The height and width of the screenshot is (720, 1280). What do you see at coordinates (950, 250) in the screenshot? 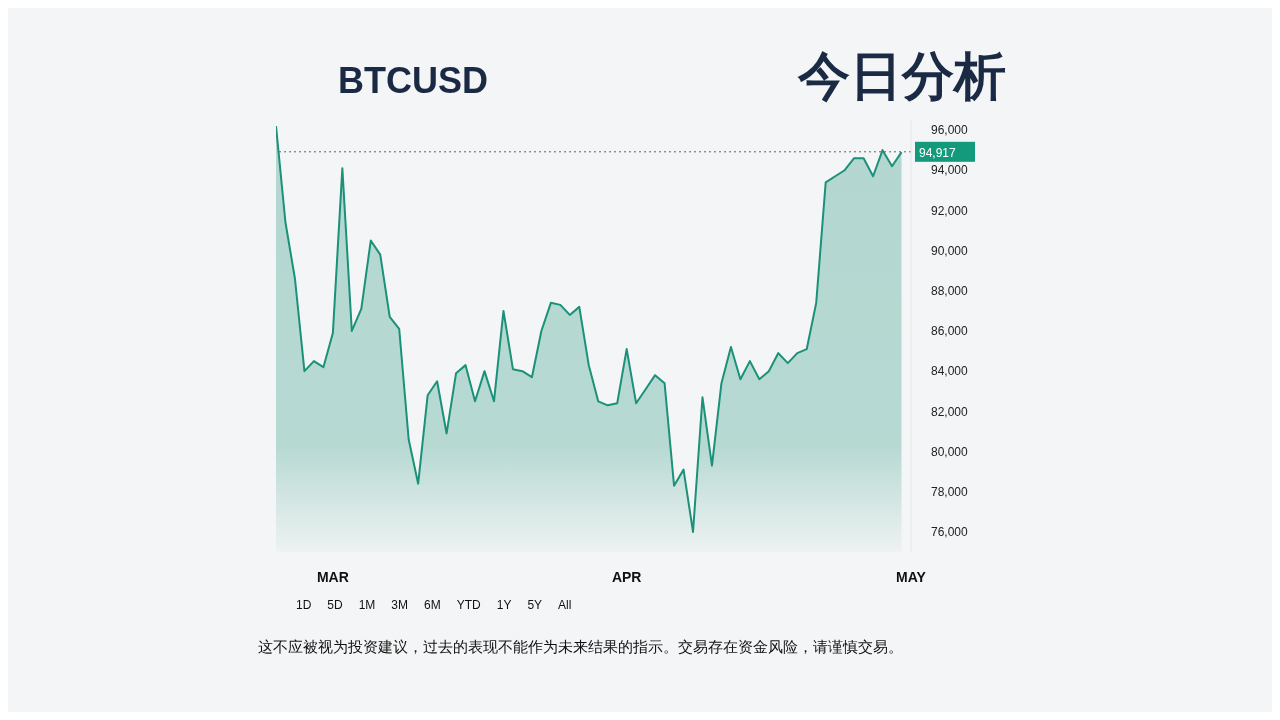
I see `y-tick-label: 90,000` at bounding box center [950, 250].